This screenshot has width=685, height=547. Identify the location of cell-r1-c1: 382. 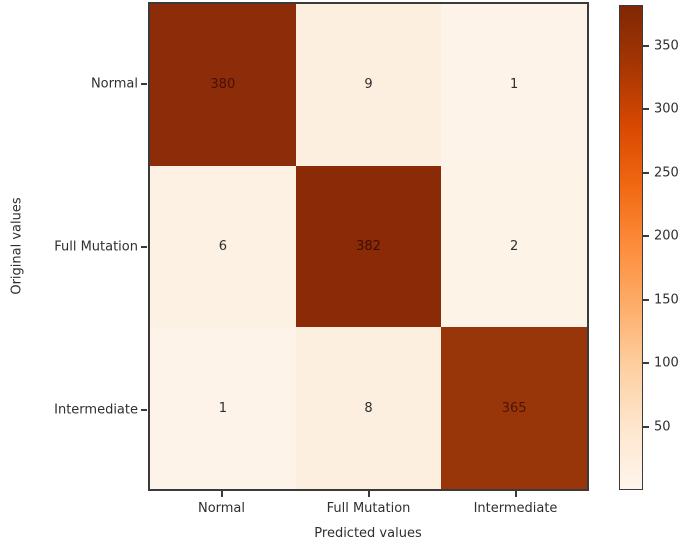
(368, 246).